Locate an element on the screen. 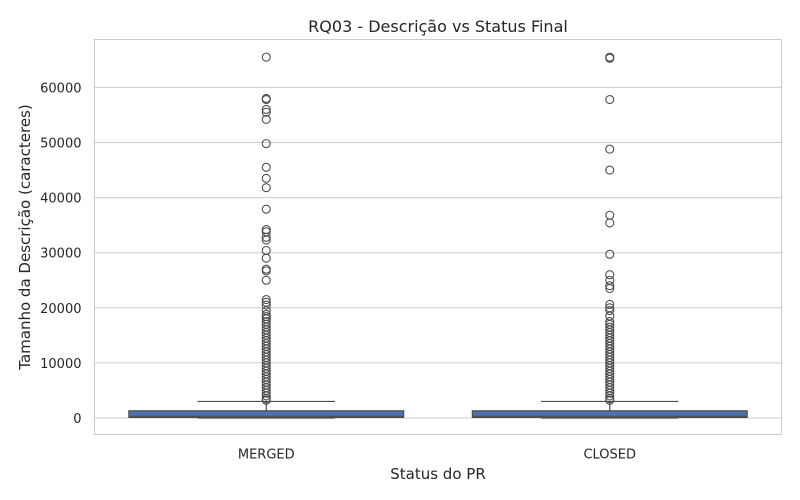  y-tick-label: 0 is located at coordinates (77, 419).